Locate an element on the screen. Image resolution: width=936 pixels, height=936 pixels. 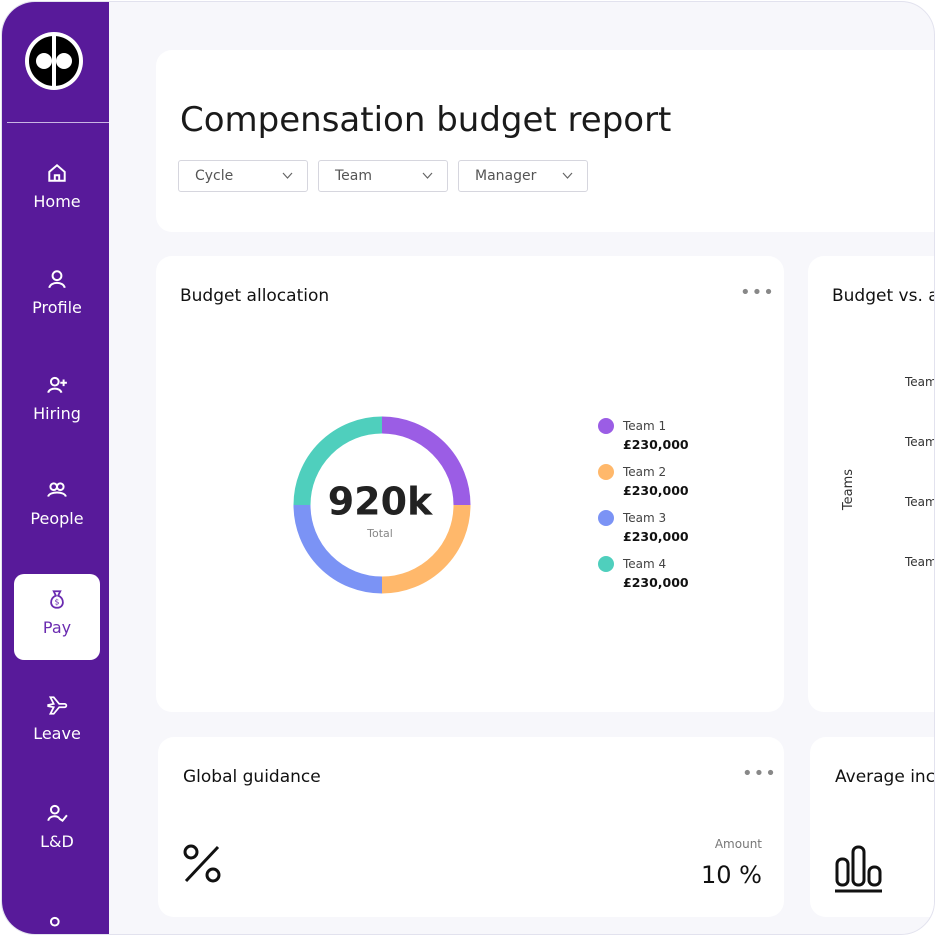
filter-label: Cycle is located at coordinates (214, 176).